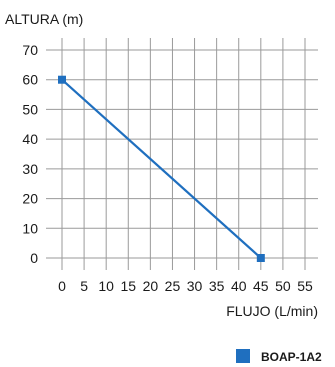 The height and width of the screenshot is (367, 335). Describe the element at coordinates (44, 19) in the screenshot. I see `y-axis-title: ALTURA (m)` at that location.